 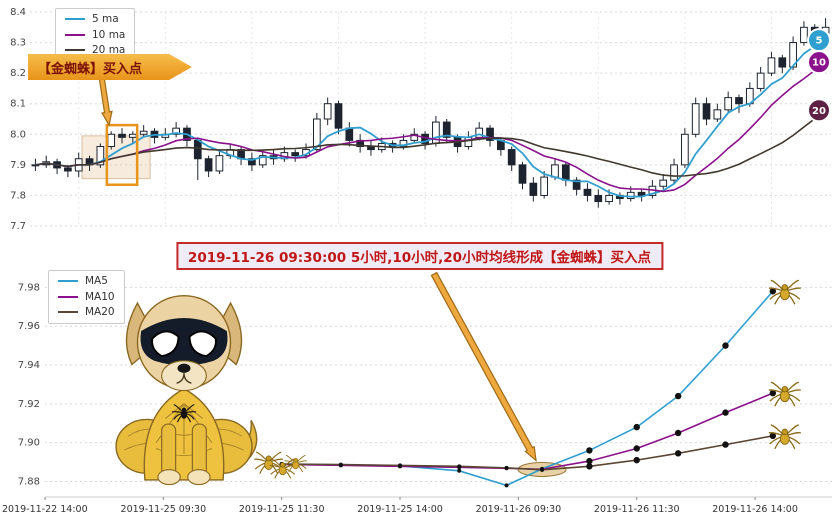 What do you see at coordinates (29, 326) in the screenshot?
I see `svg-text: 7.96` at bounding box center [29, 326].